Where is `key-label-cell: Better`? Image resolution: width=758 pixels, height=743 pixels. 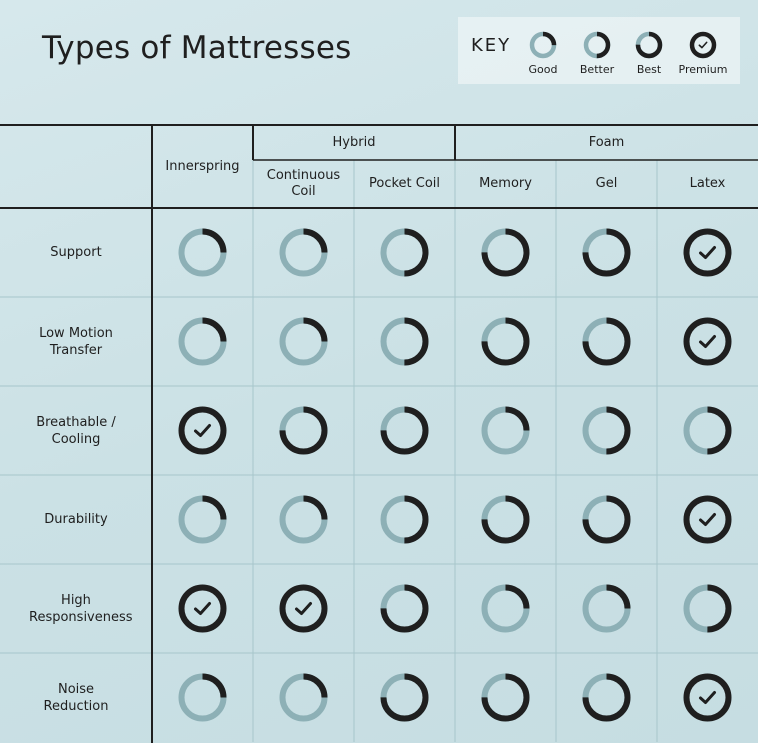
key-label-cell: Better is located at coordinates (597, 69).